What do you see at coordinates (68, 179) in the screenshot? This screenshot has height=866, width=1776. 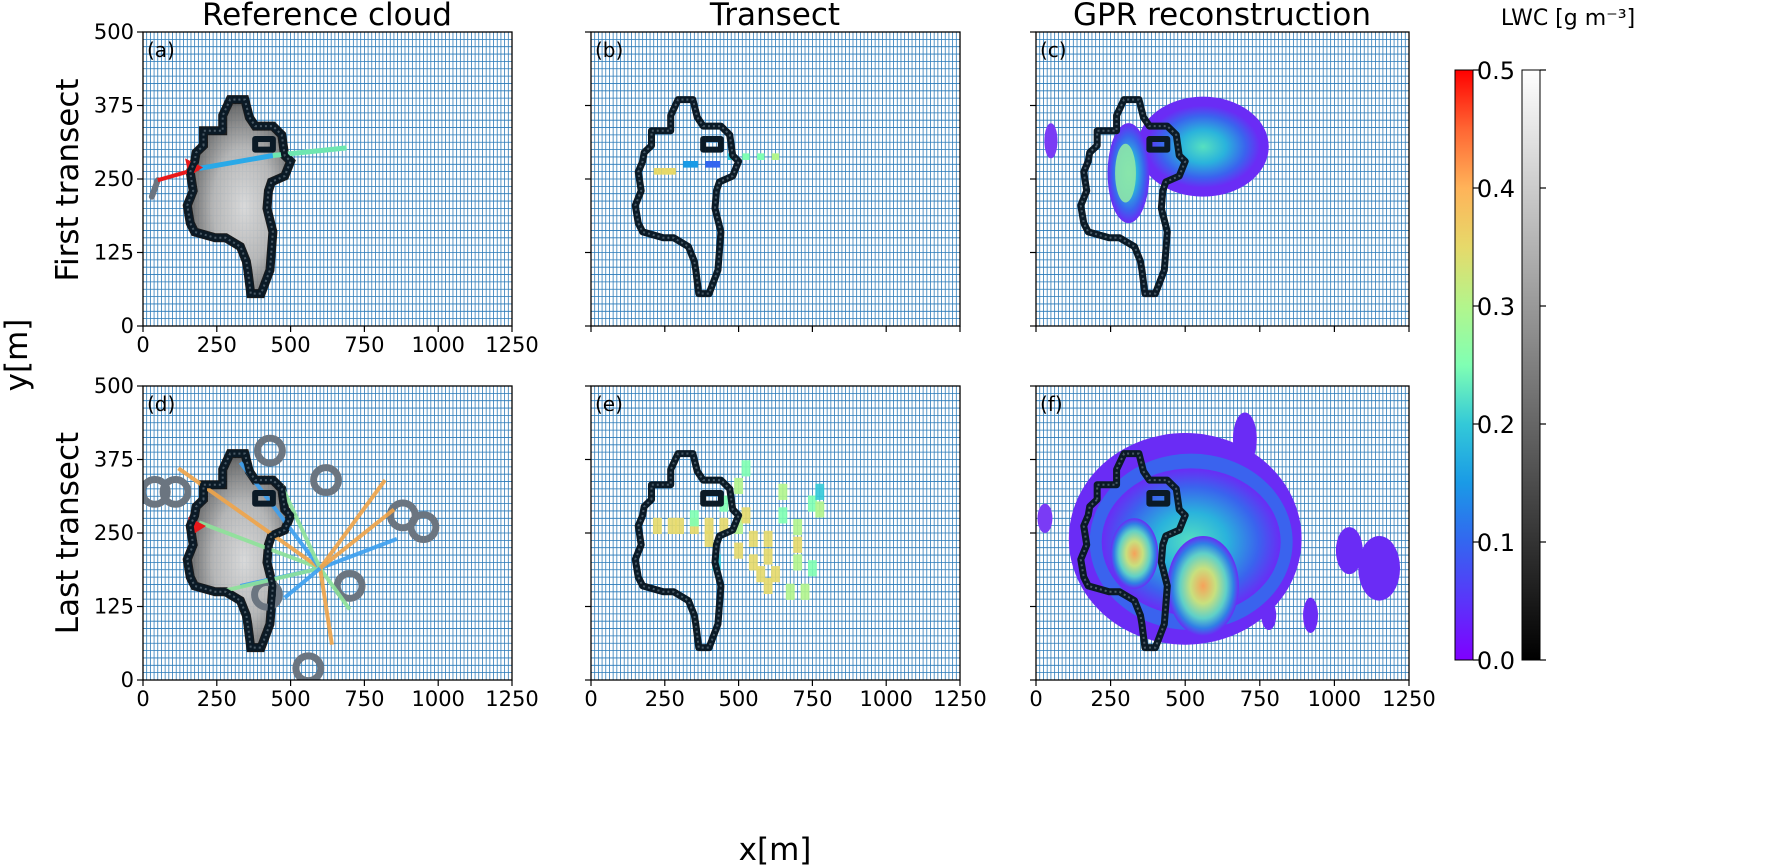 I see `row-label-first-transect: First transect` at bounding box center [68, 179].